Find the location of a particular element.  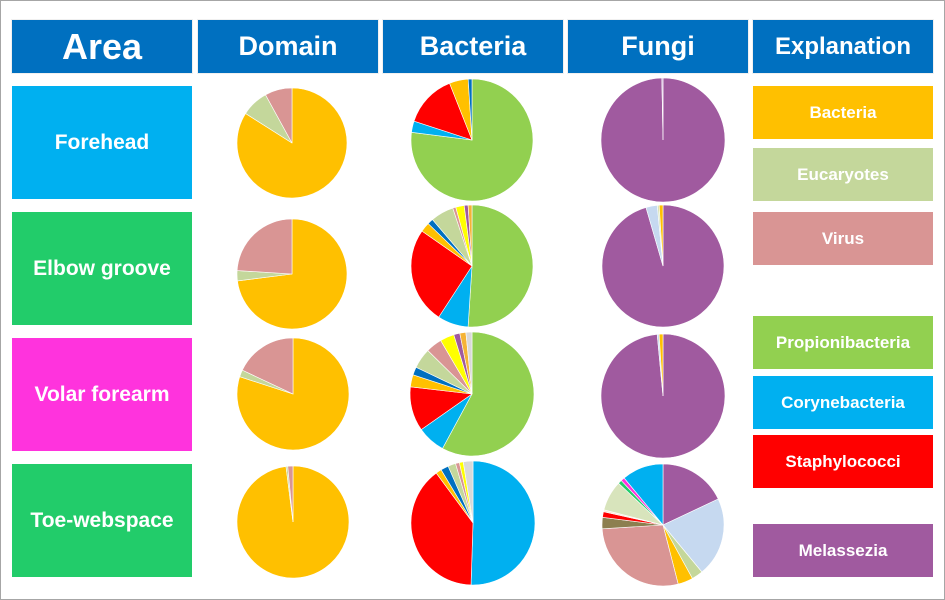

legend-staphylococci: Staphylococci is located at coordinates (843, 461).